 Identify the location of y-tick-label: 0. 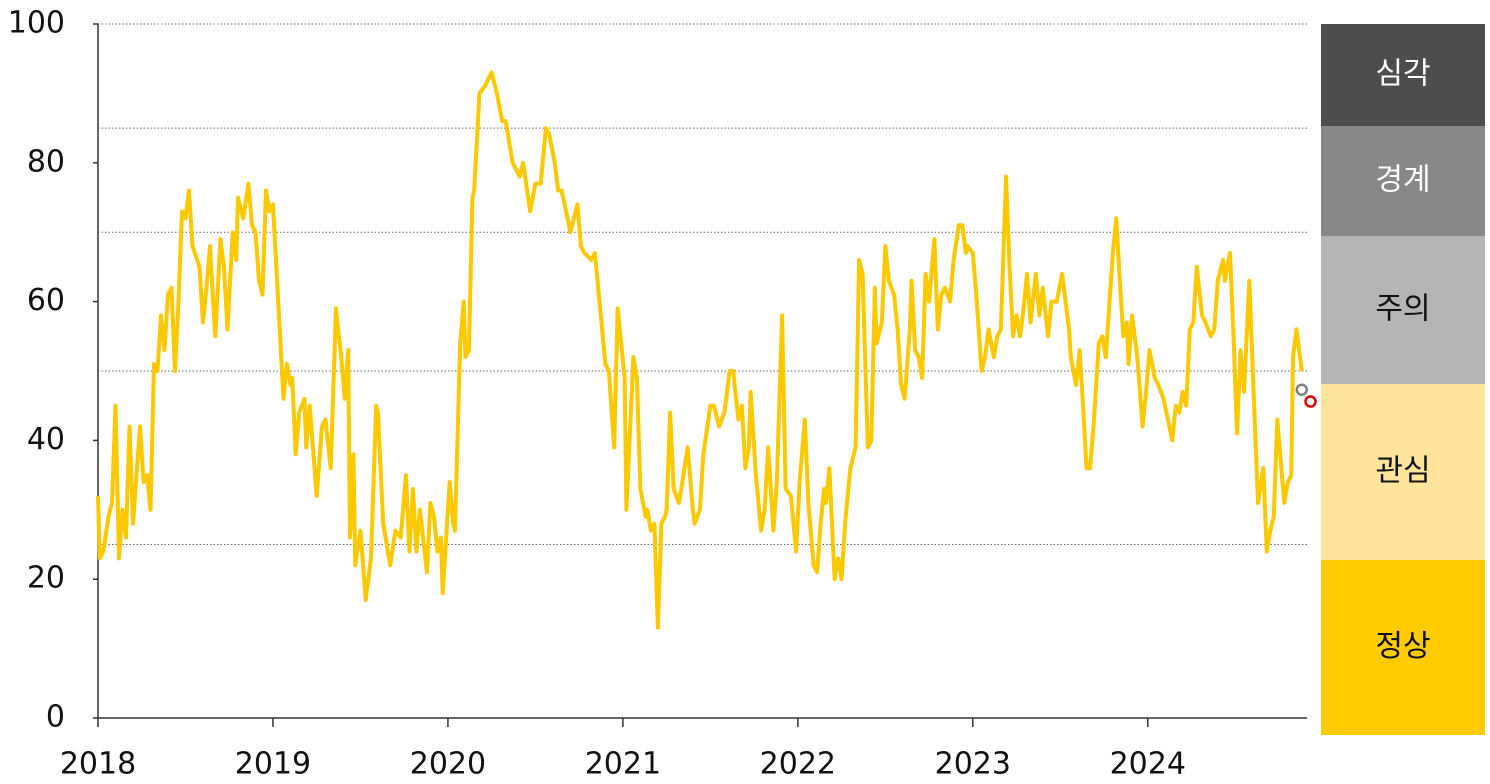
(55, 717).